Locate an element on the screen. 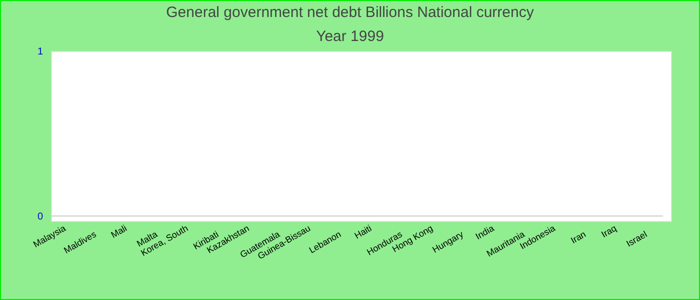  x-tick-label: Iran is located at coordinates (578, 237).